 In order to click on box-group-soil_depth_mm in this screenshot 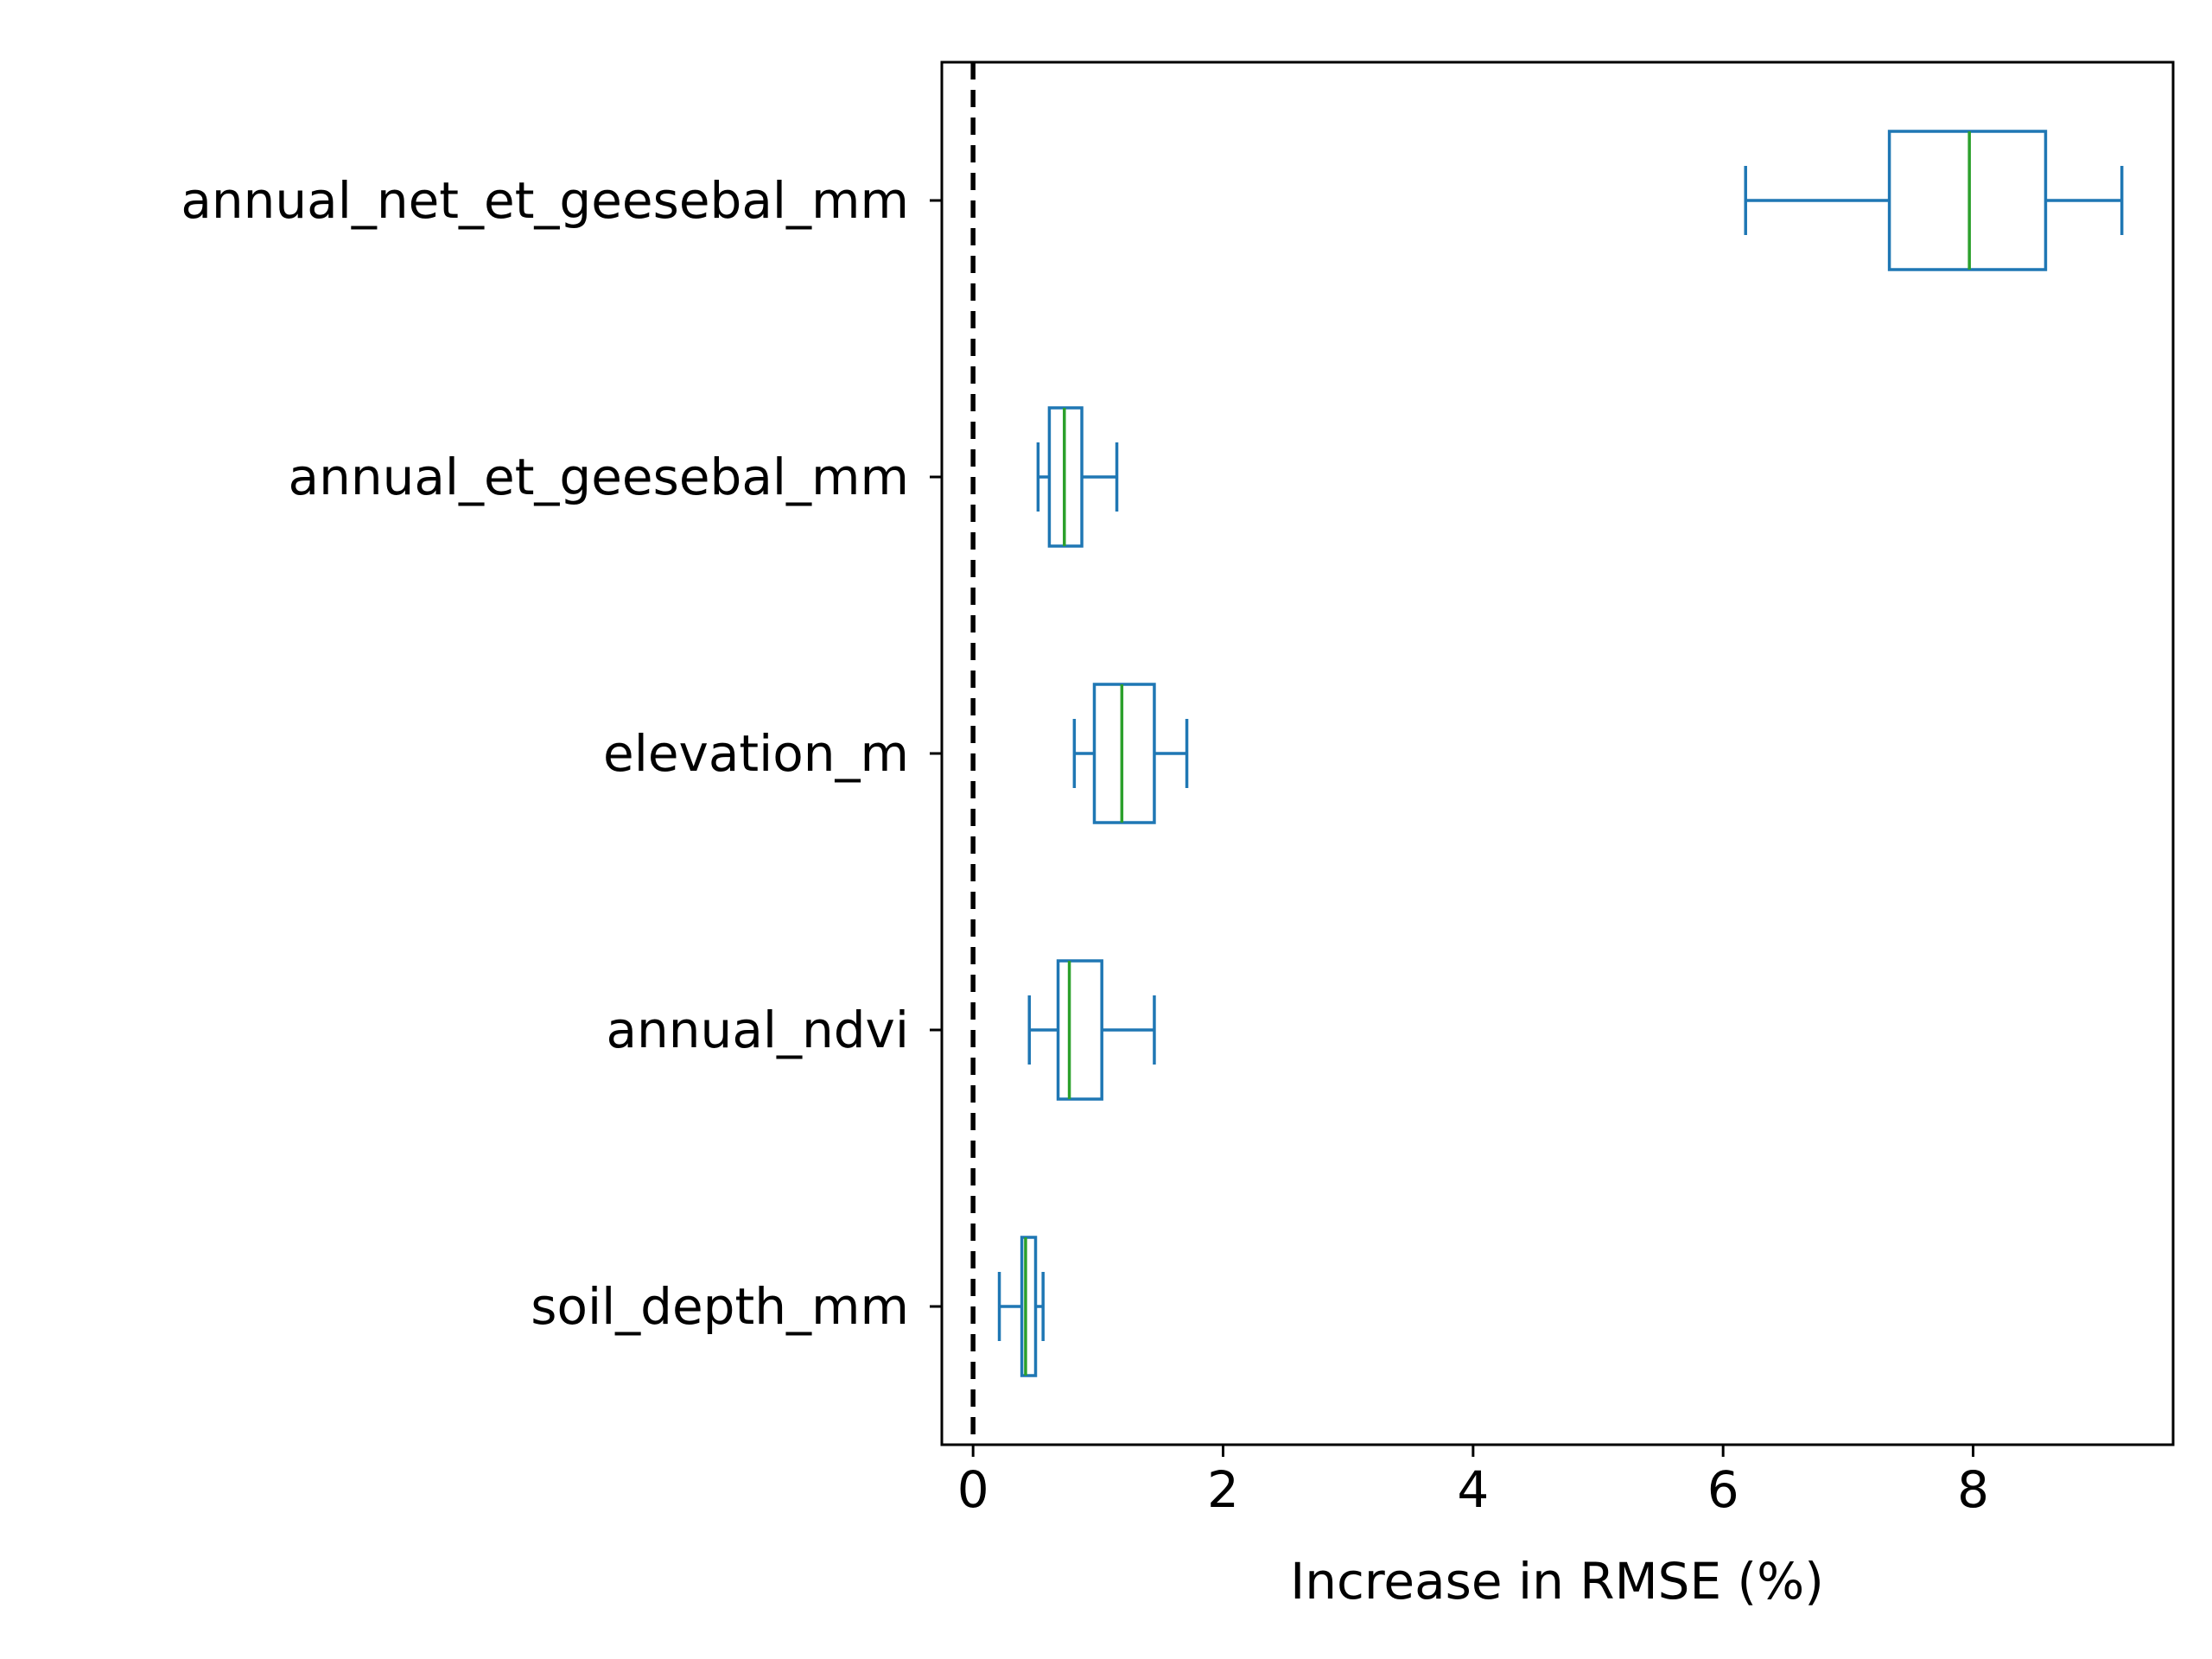, I will do `click(1021, 1306)`.